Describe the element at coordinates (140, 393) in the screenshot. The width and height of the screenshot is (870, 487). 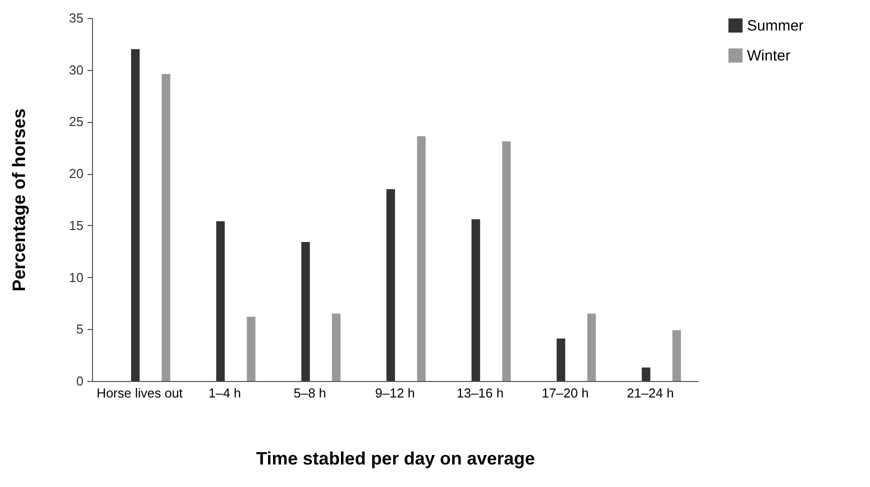
I see `x-tick-label: Horse lives out` at that location.